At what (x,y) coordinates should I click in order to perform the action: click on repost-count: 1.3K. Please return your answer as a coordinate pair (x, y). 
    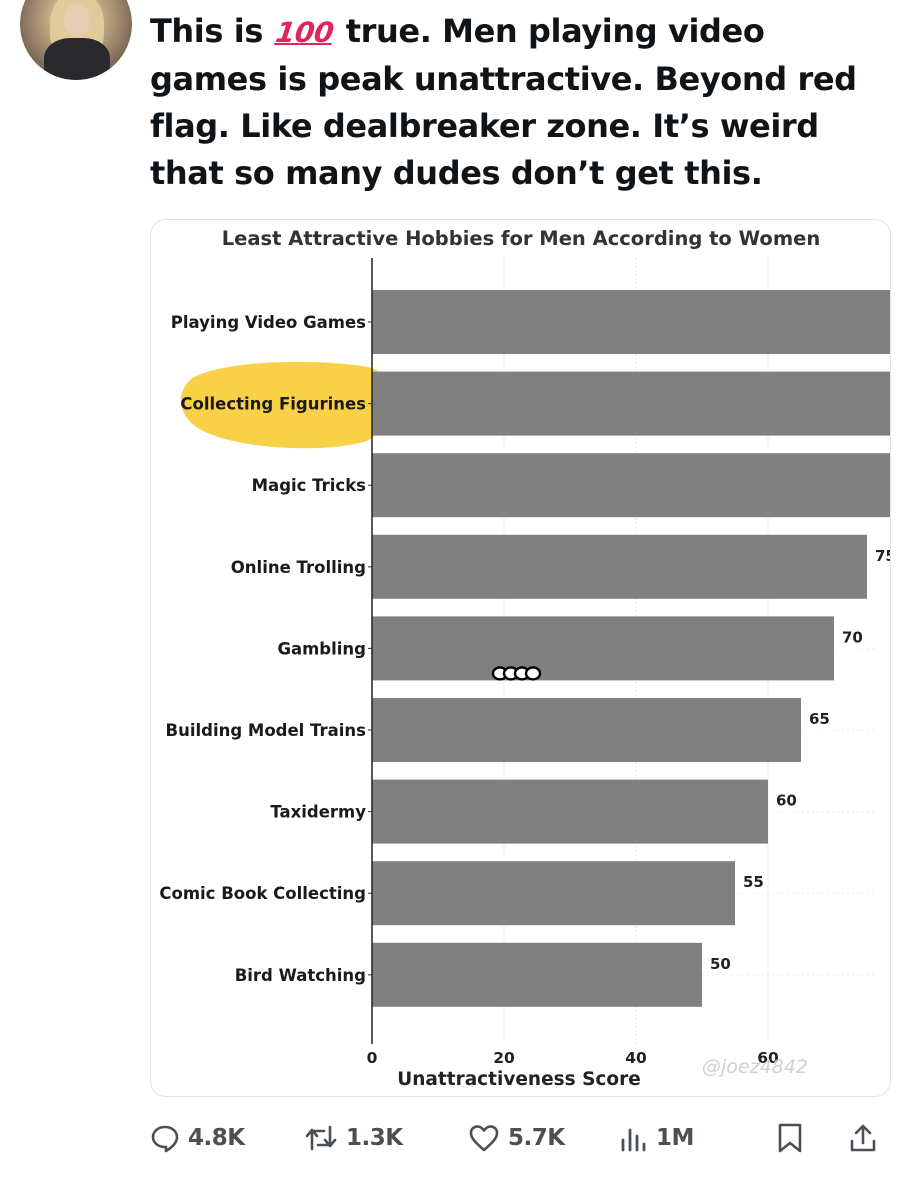
    Looking at the image, I should click on (374, 1138).